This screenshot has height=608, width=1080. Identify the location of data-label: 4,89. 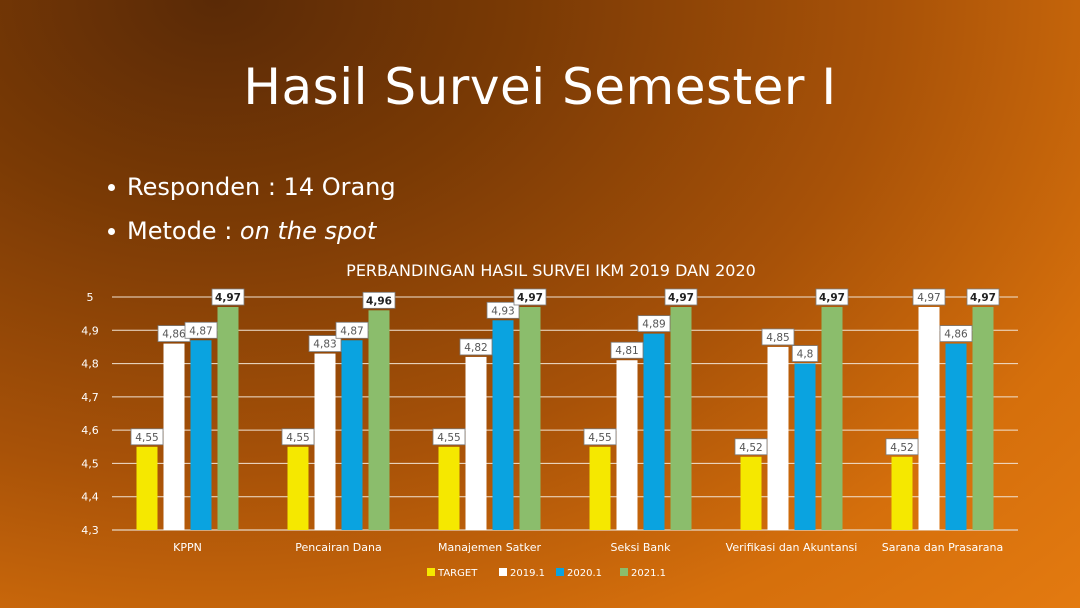
(653, 325).